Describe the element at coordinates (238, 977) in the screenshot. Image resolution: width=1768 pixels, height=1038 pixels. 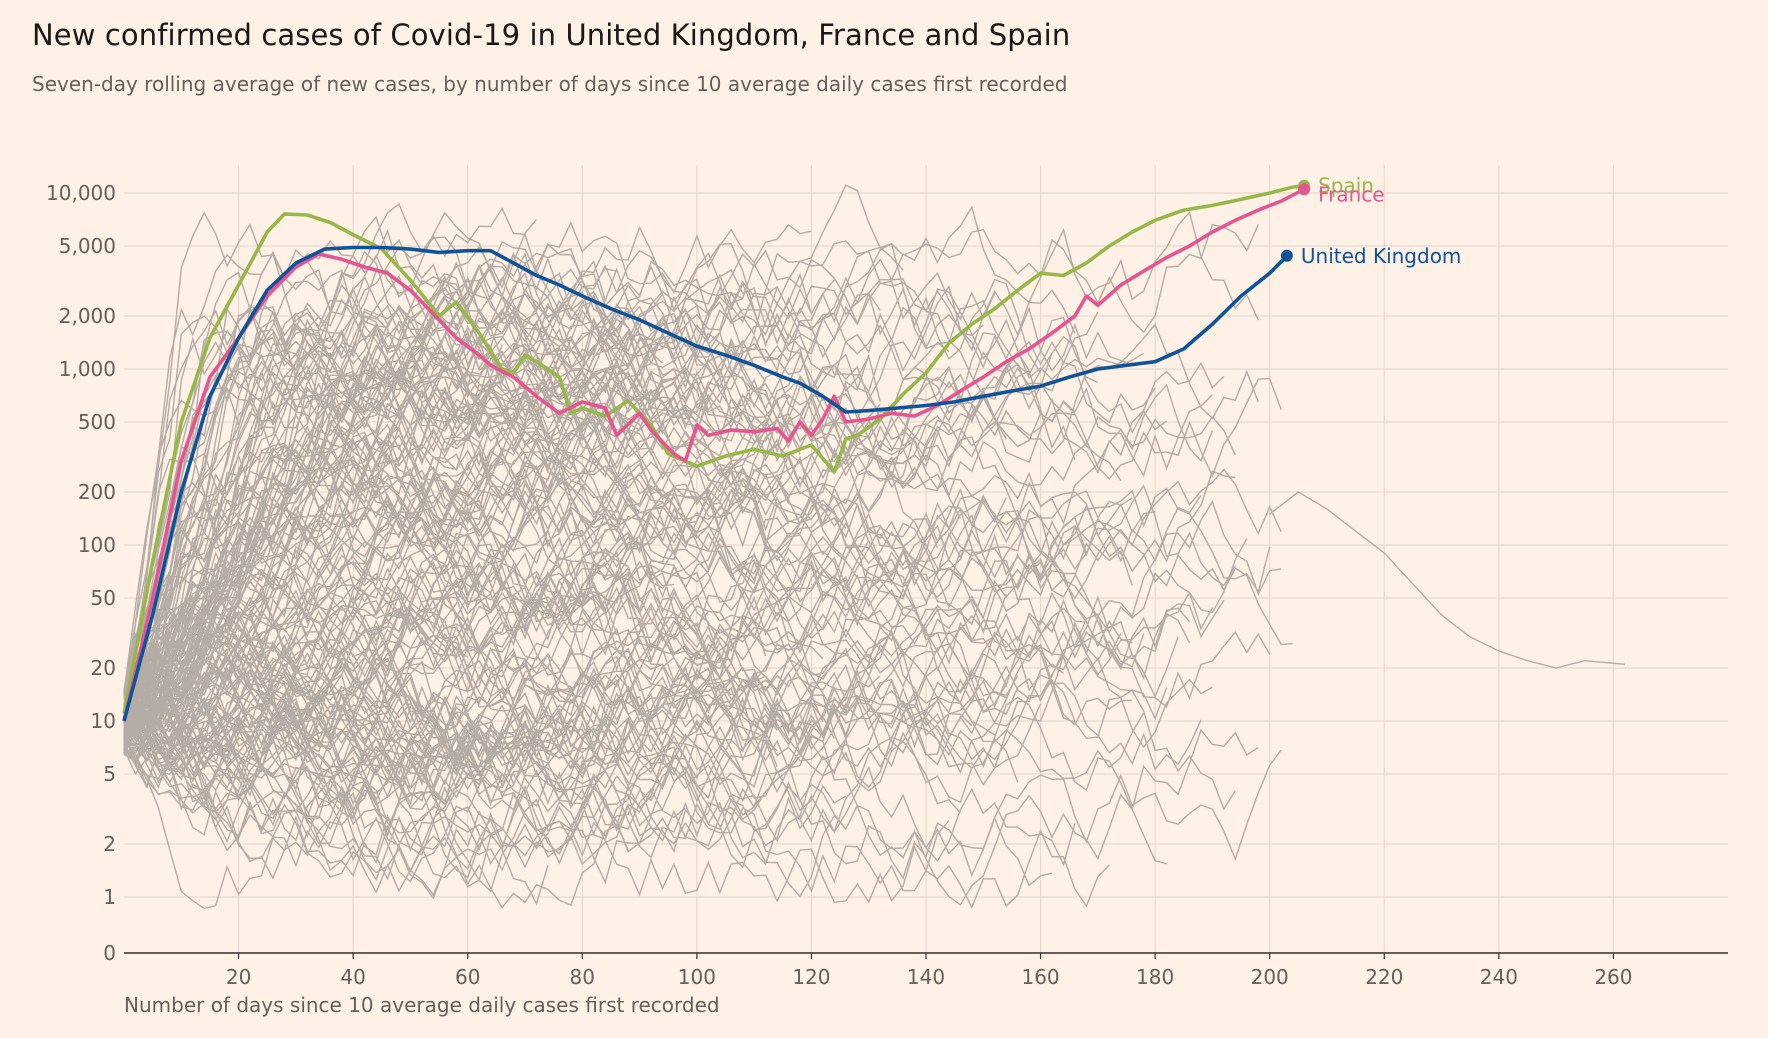
I see `x-tick-label: 20` at that location.